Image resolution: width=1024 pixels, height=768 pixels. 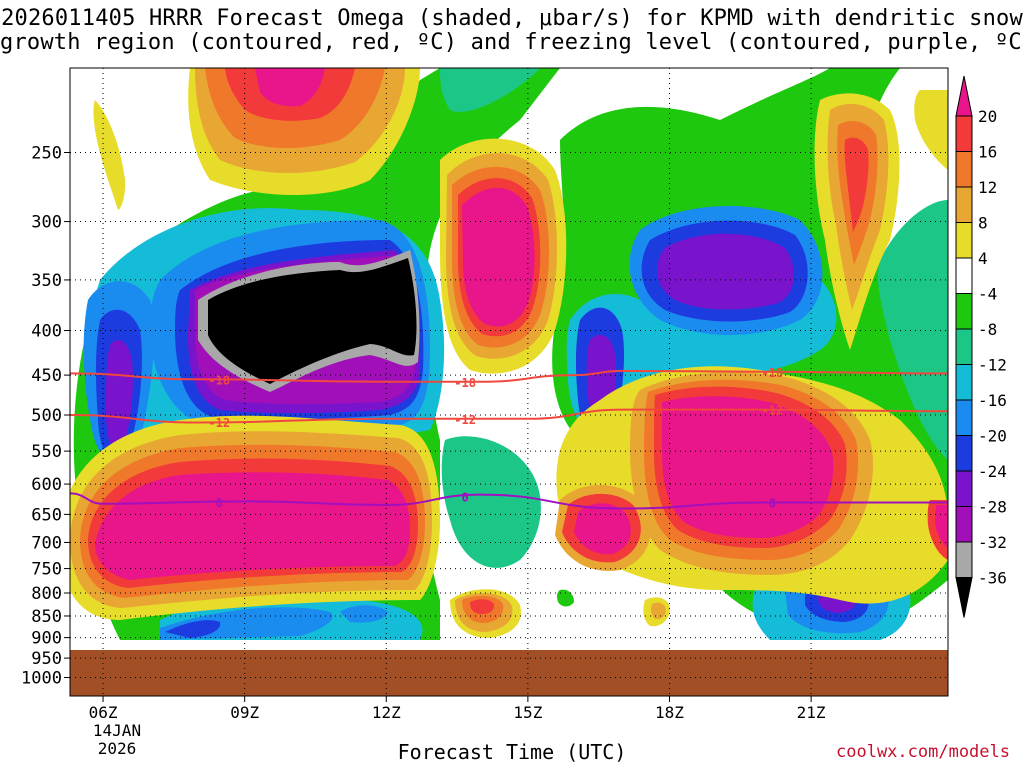 I want to click on colorbar-label: -12, so click(x=992, y=365).